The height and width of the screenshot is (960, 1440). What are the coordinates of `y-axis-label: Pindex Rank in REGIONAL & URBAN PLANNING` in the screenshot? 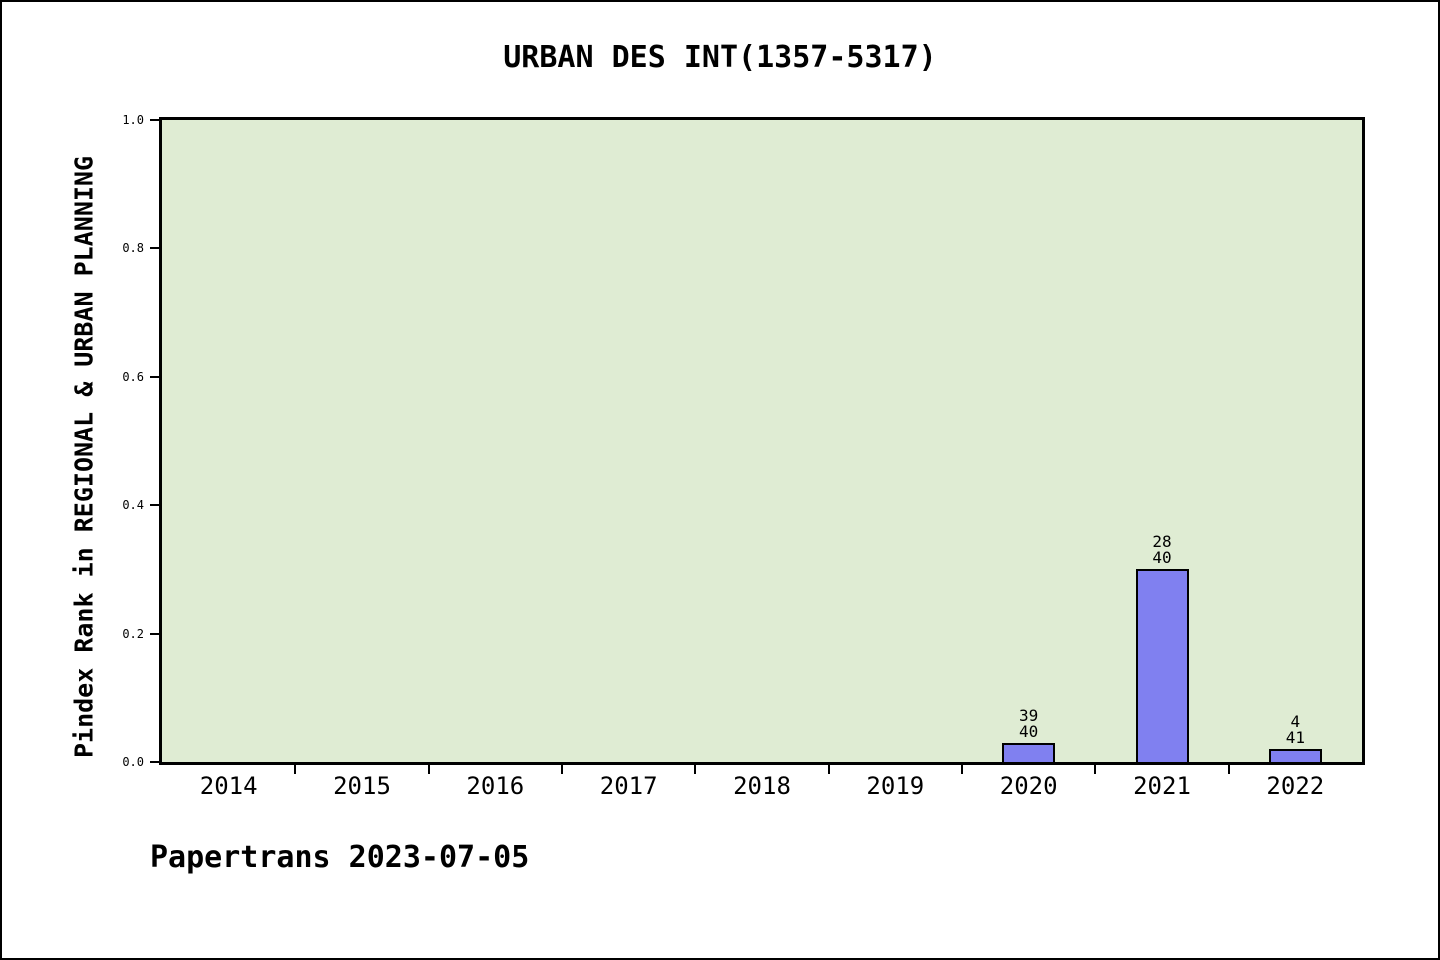 It's located at (84, 457).